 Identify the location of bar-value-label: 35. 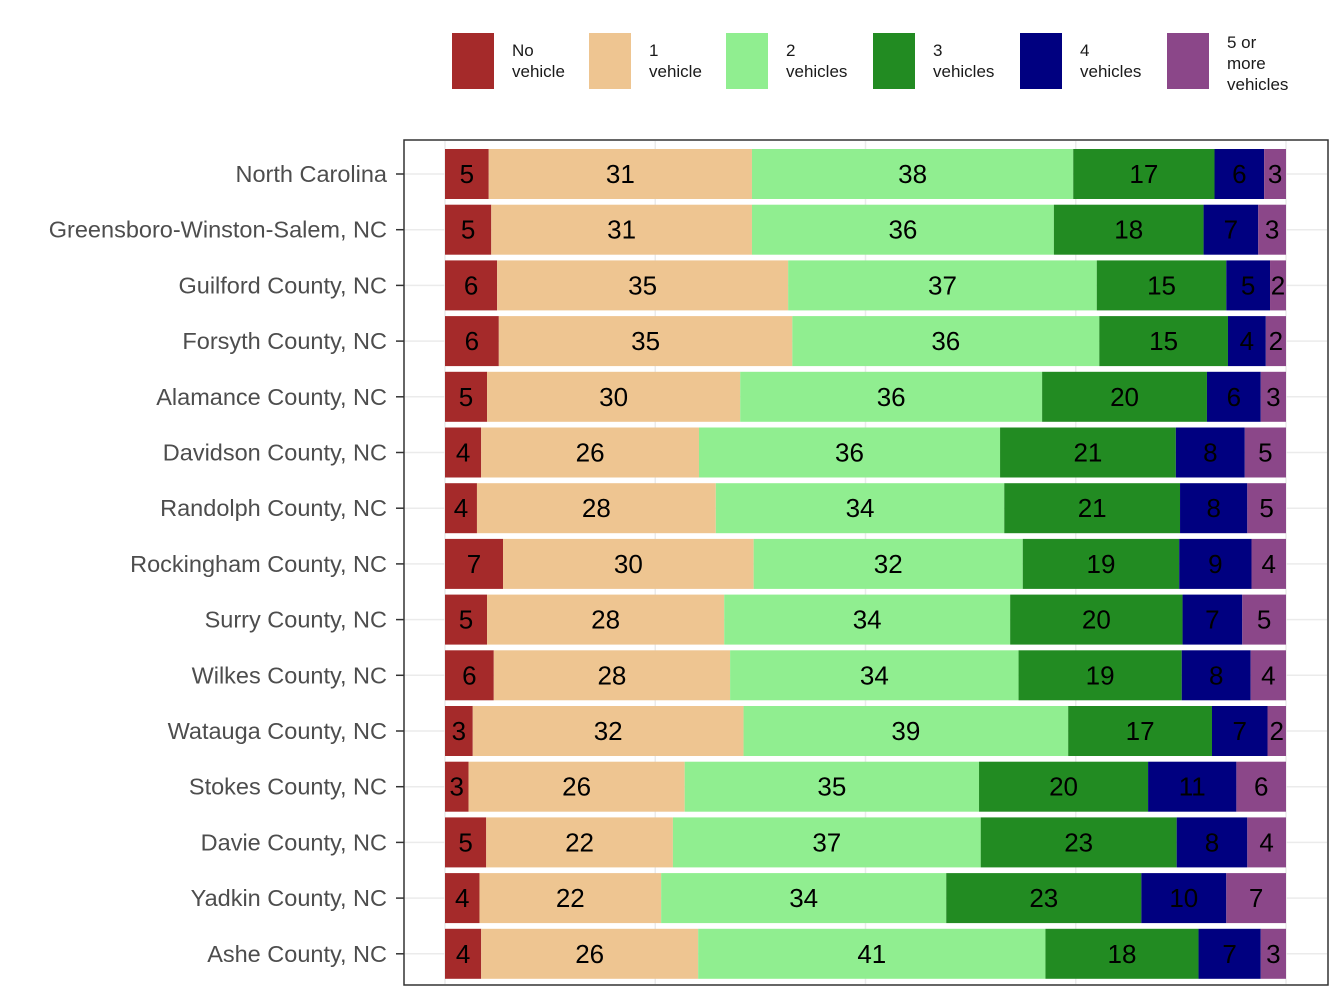
(831, 787).